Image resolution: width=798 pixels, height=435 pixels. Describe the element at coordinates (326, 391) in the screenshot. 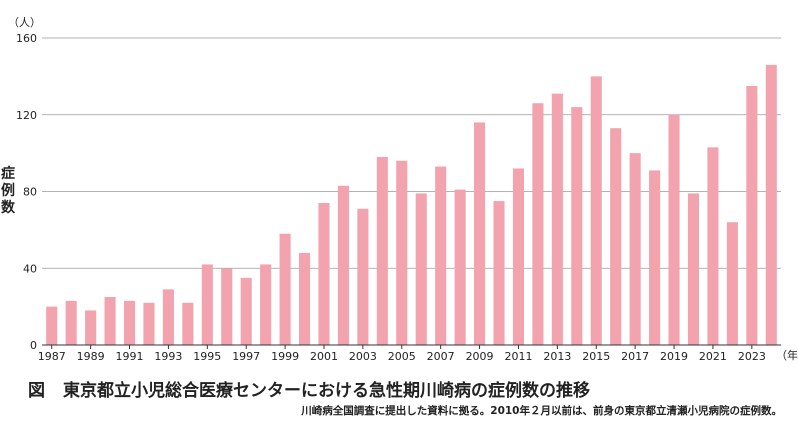

I see `chart-title: 東京都立小児総合医療センターにおける急性期川崎病の症例数の推移` at that location.